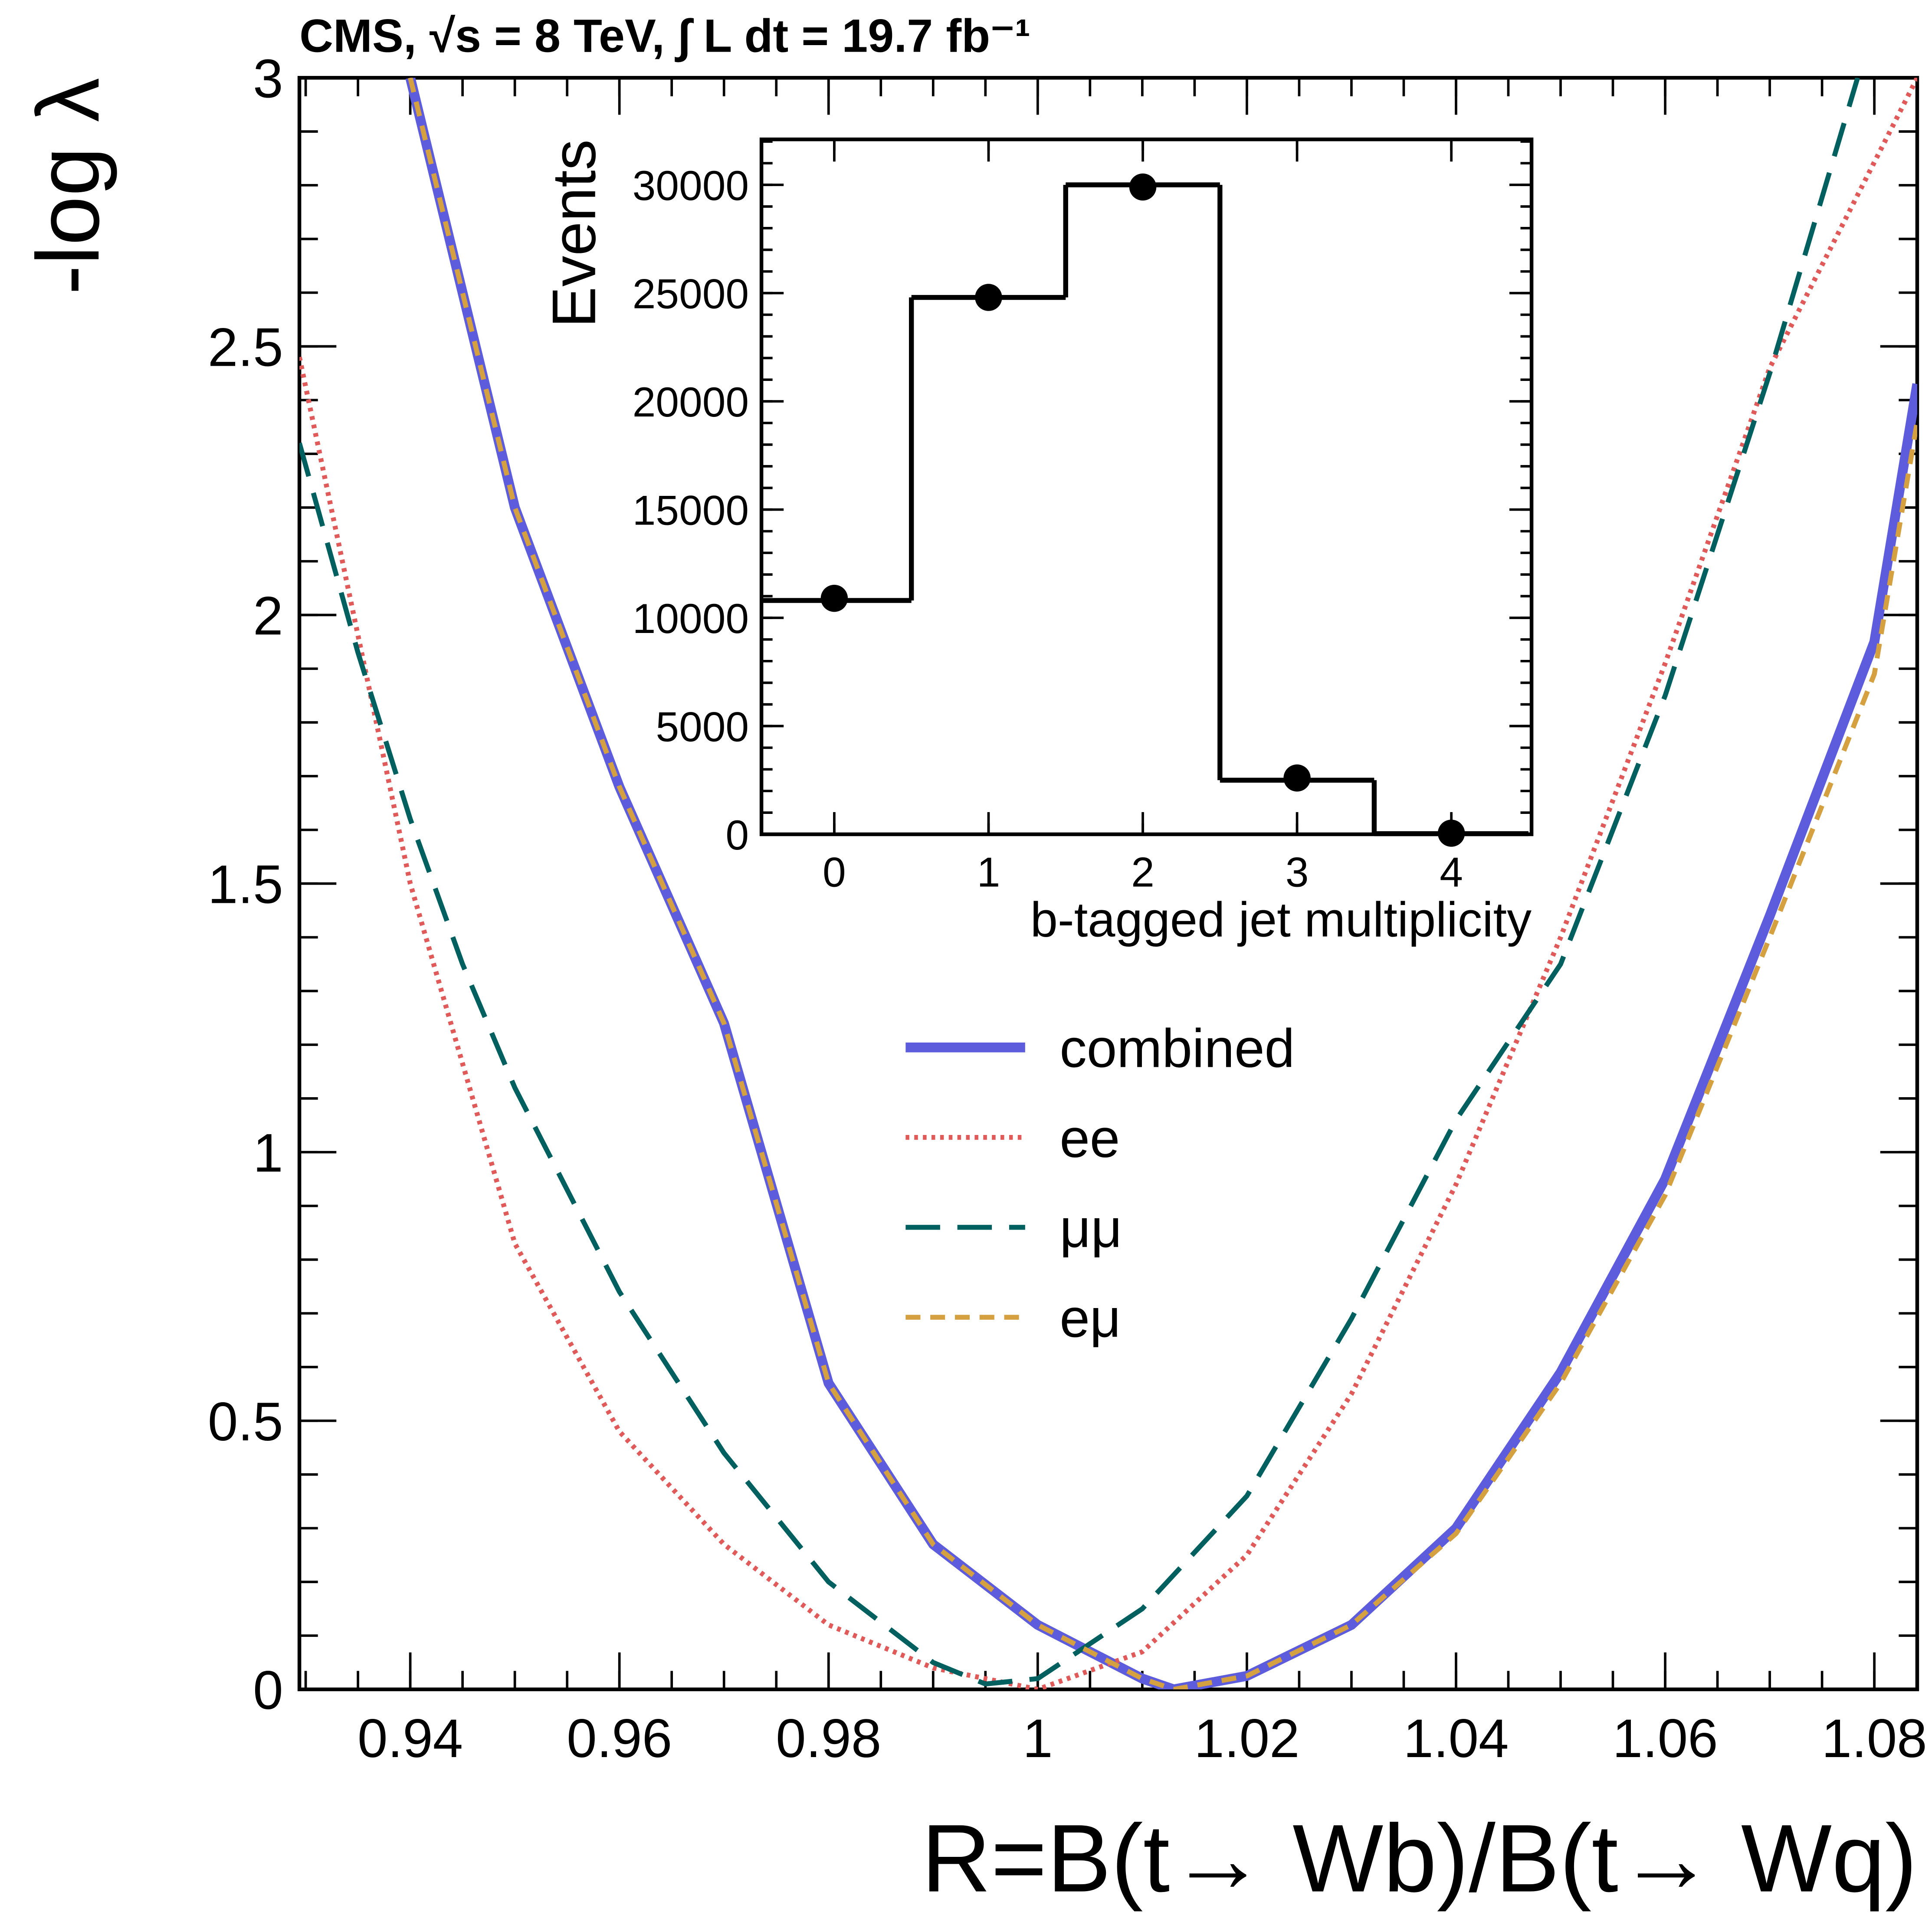 The width and height of the screenshot is (1932, 1915). Describe the element at coordinates (574, 233) in the screenshot. I see `y-axis-label: Events` at that location.